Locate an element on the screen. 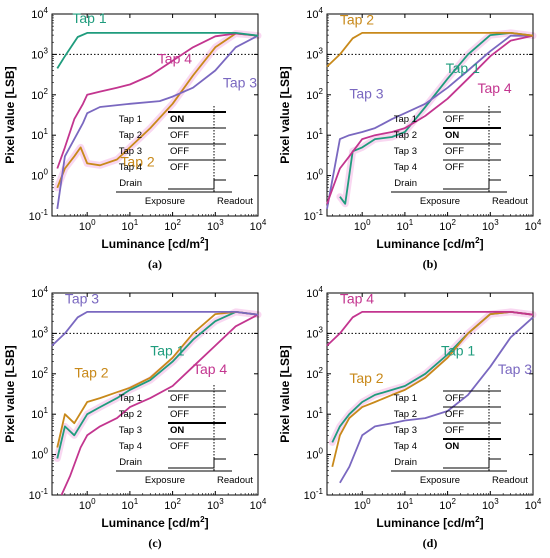 The width and height of the screenshot is (550, 558). panel-caption: (c) is located at coordinates (154, 543).